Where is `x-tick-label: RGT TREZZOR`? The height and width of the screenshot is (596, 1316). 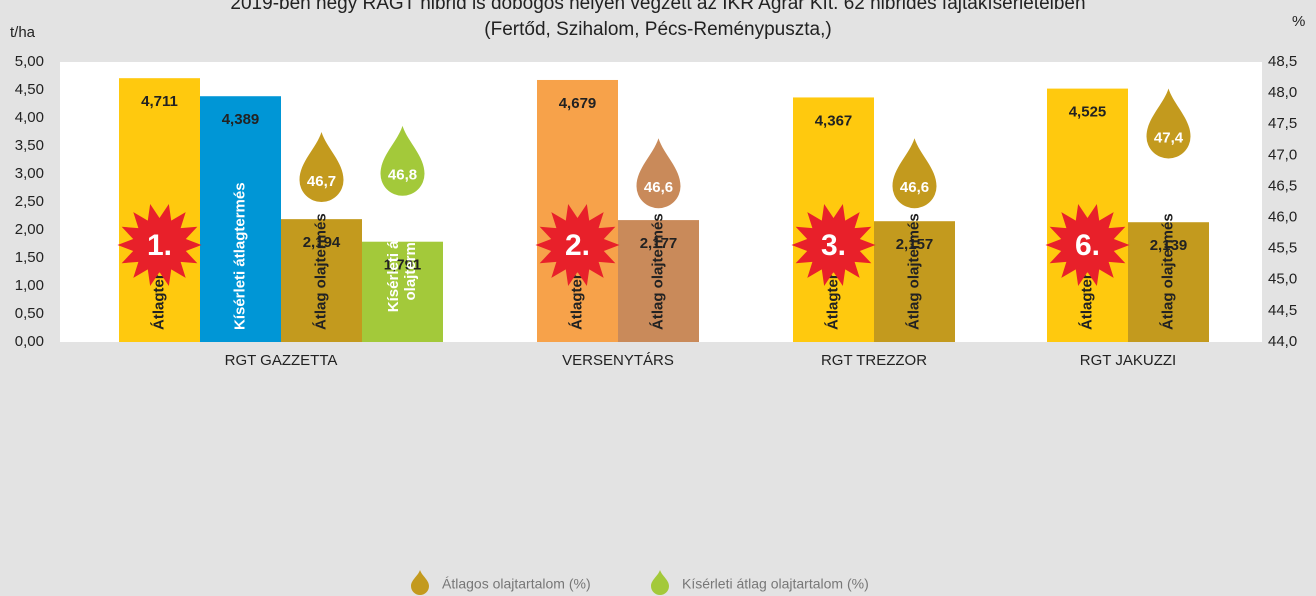
x-tick-label: RGT TREZZOR is located at coordinates (874, 360).